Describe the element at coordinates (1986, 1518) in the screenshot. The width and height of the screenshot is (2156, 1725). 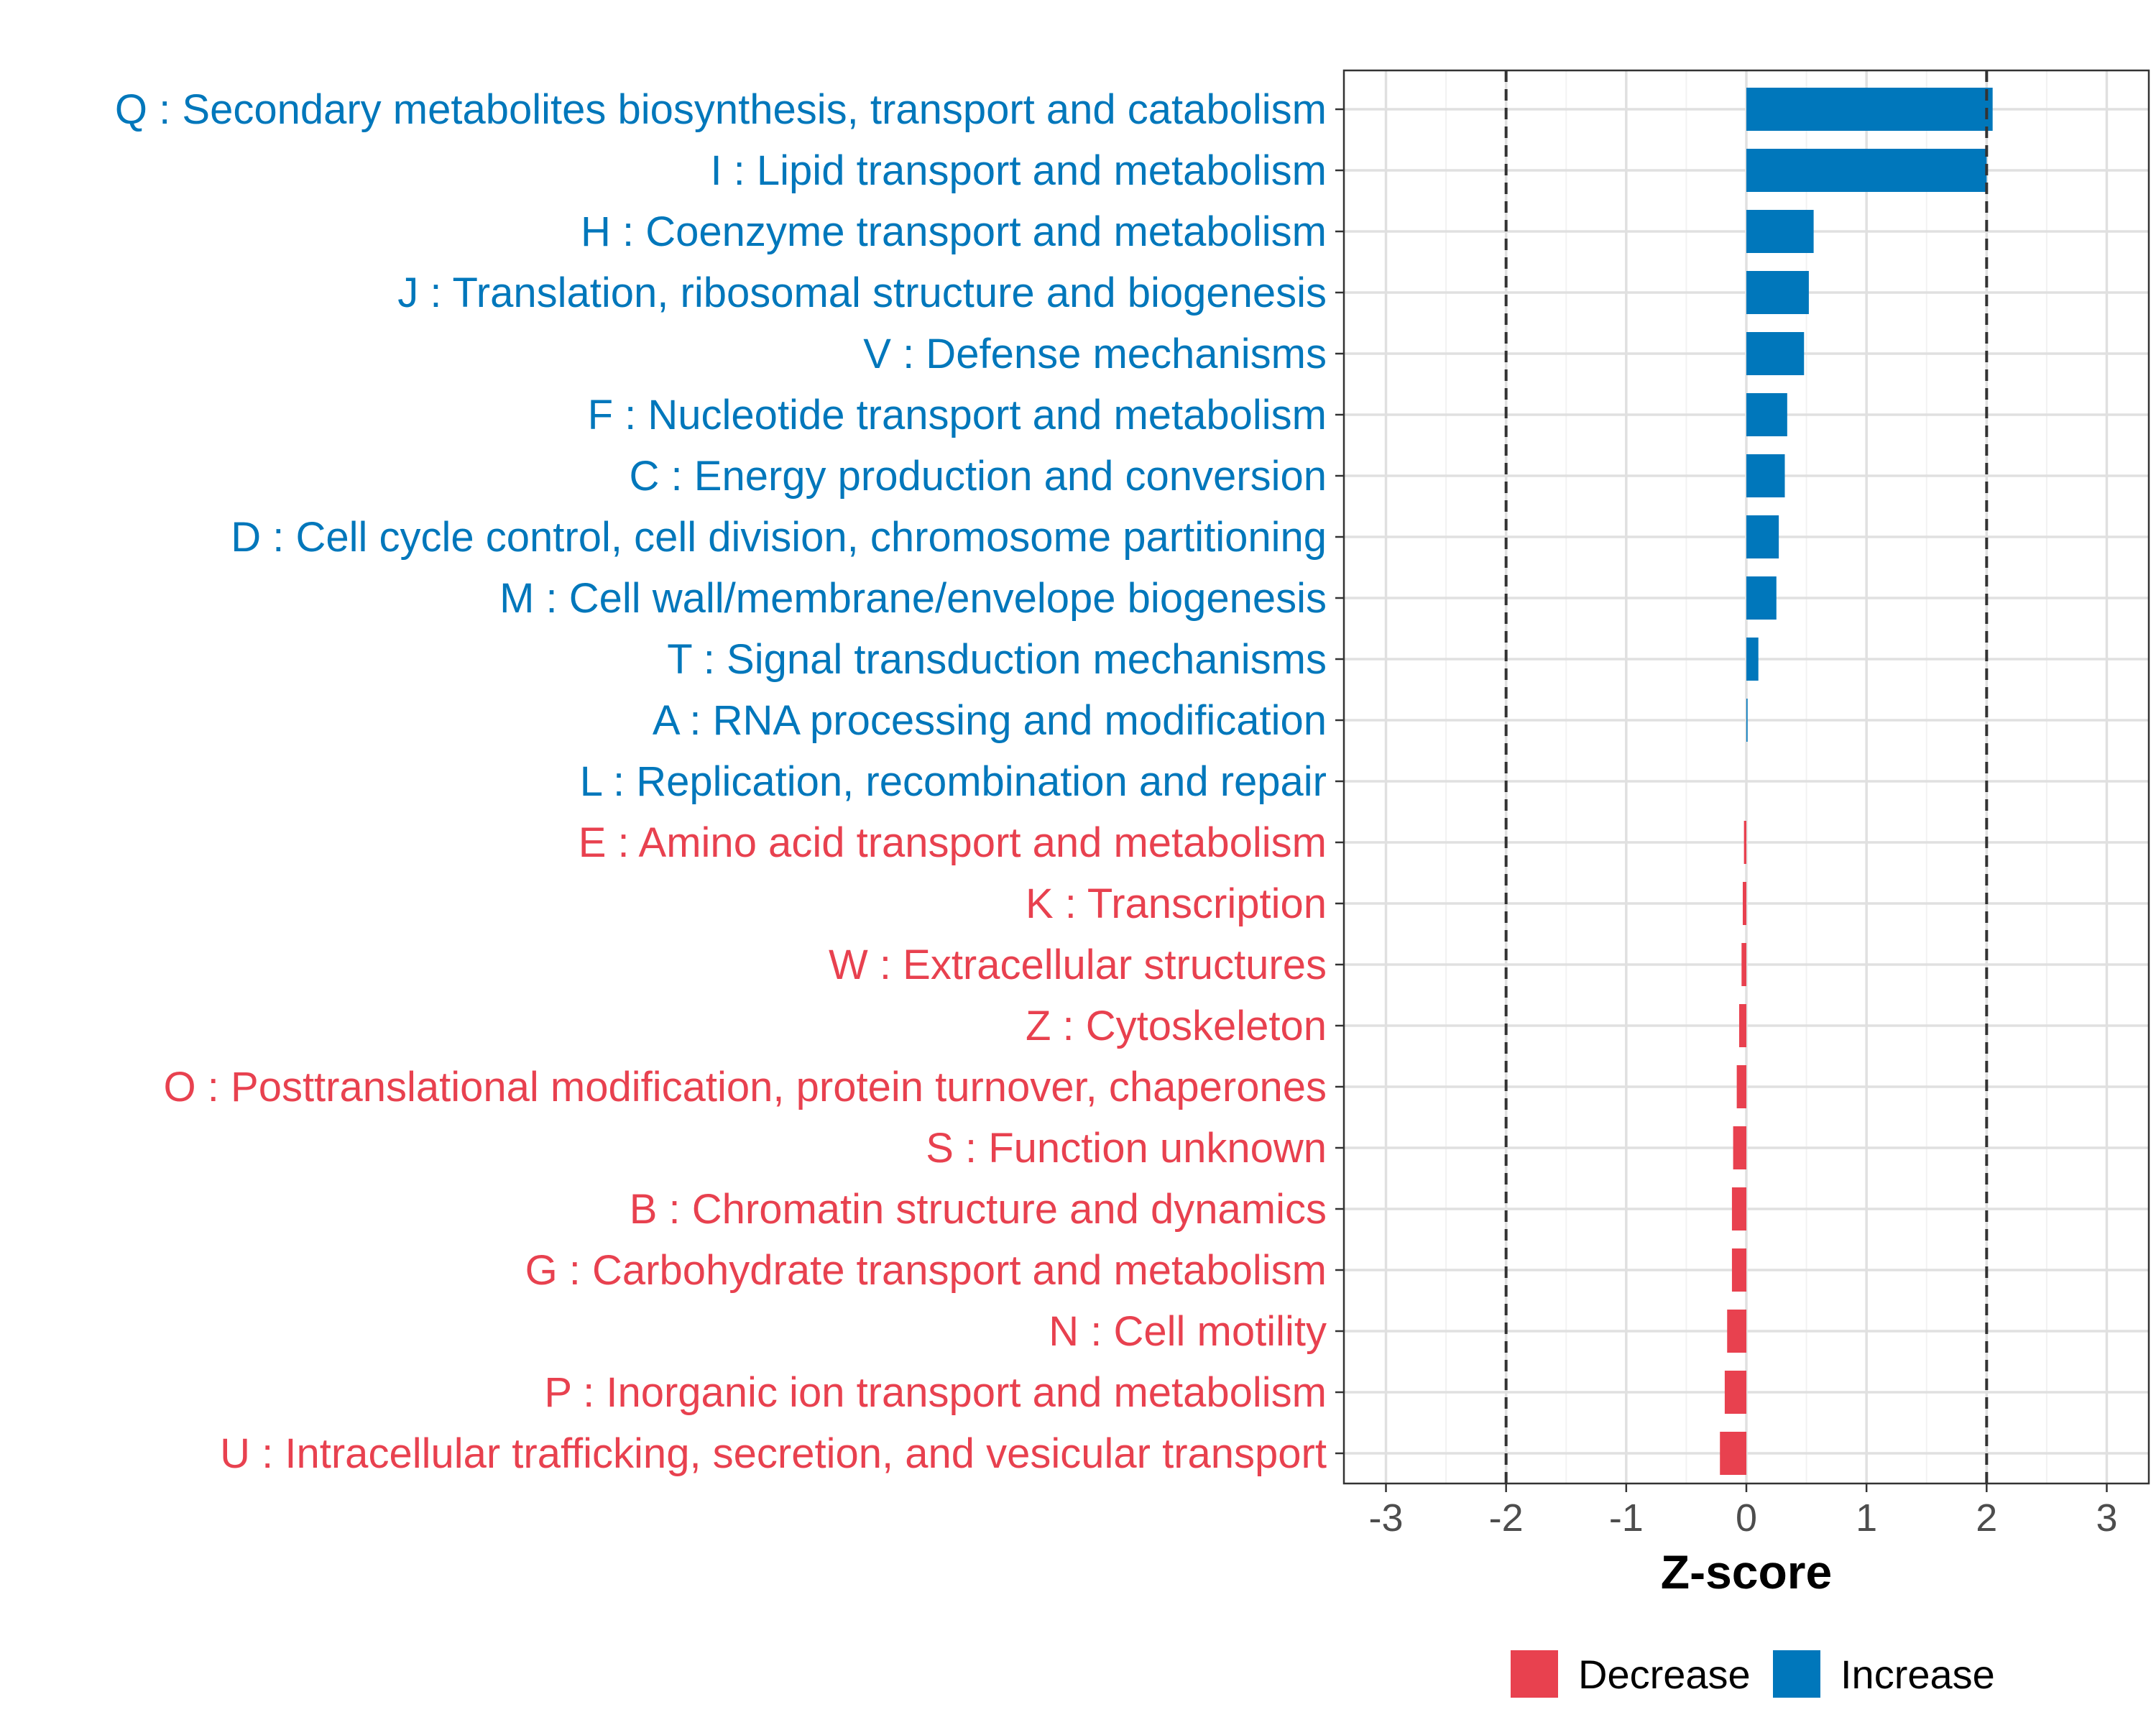
I see `x-tick-label: 2` at that location.